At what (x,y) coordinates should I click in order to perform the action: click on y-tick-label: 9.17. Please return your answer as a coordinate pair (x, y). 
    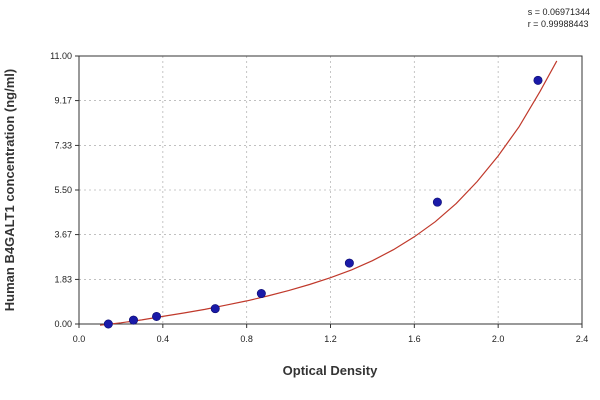
    Looking at the image, I should click on (63, 101).